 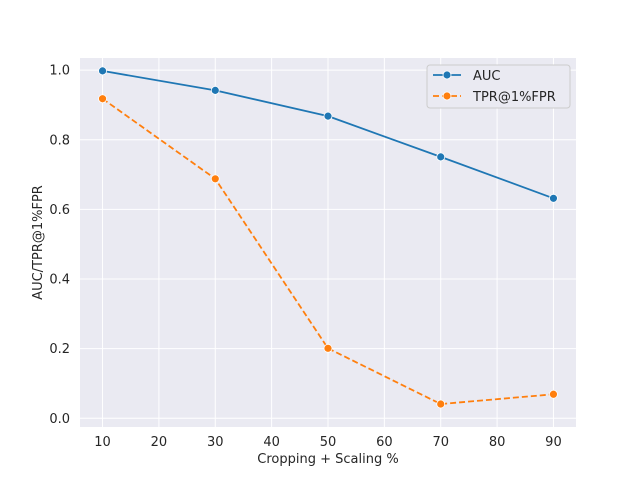 I want to click on legend-label-tpr: TPR@1%FPR, so click(x=514, y=97).